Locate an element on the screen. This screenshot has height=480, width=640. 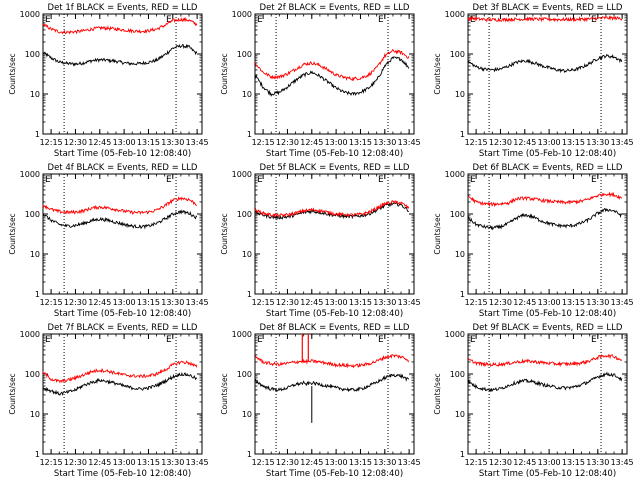
panel-title: Det 8f BLACK = Events, RED = LLD is located at coordinates (335, 328).